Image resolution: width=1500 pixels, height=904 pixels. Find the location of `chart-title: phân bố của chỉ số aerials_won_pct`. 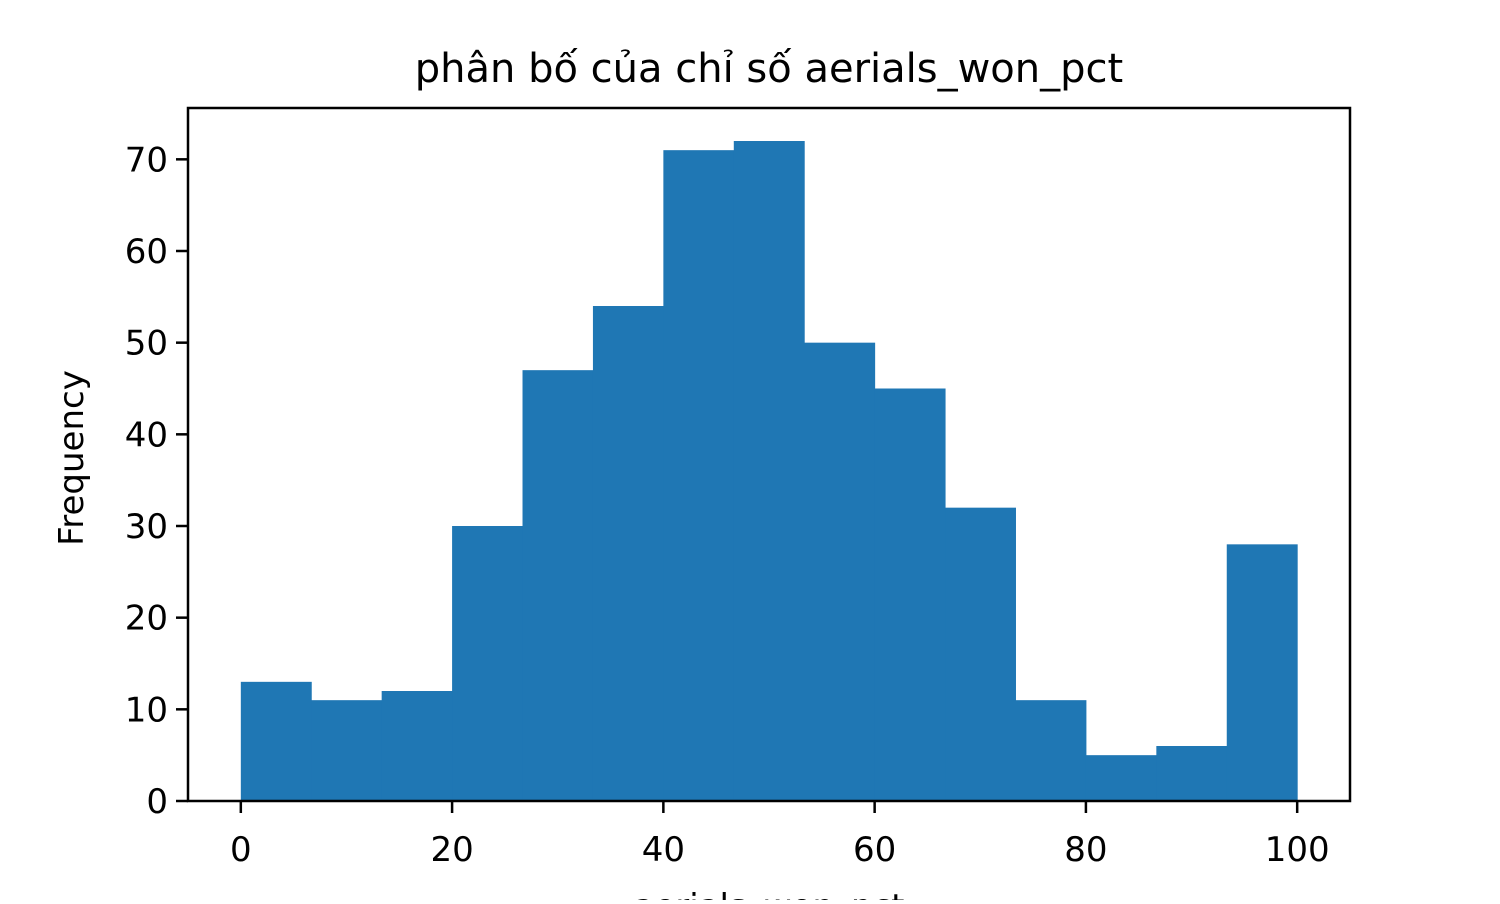

chart-title: phân bố của chỉ số aerials_won_pct is located at coordinates (769, 69).